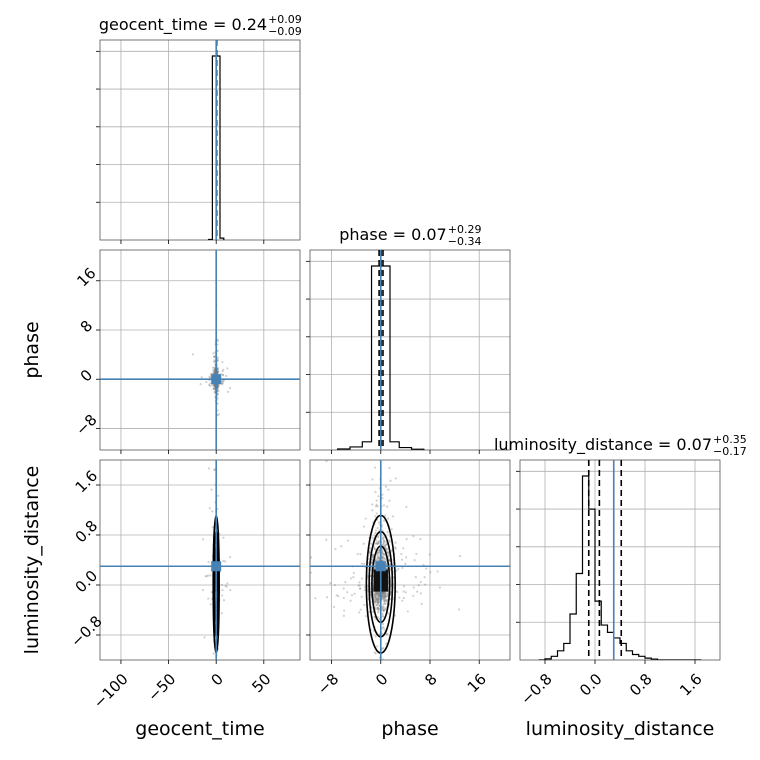 The height and width of the screenshot is (760, 760). I want to click on scatter-points, so click(386, 554).